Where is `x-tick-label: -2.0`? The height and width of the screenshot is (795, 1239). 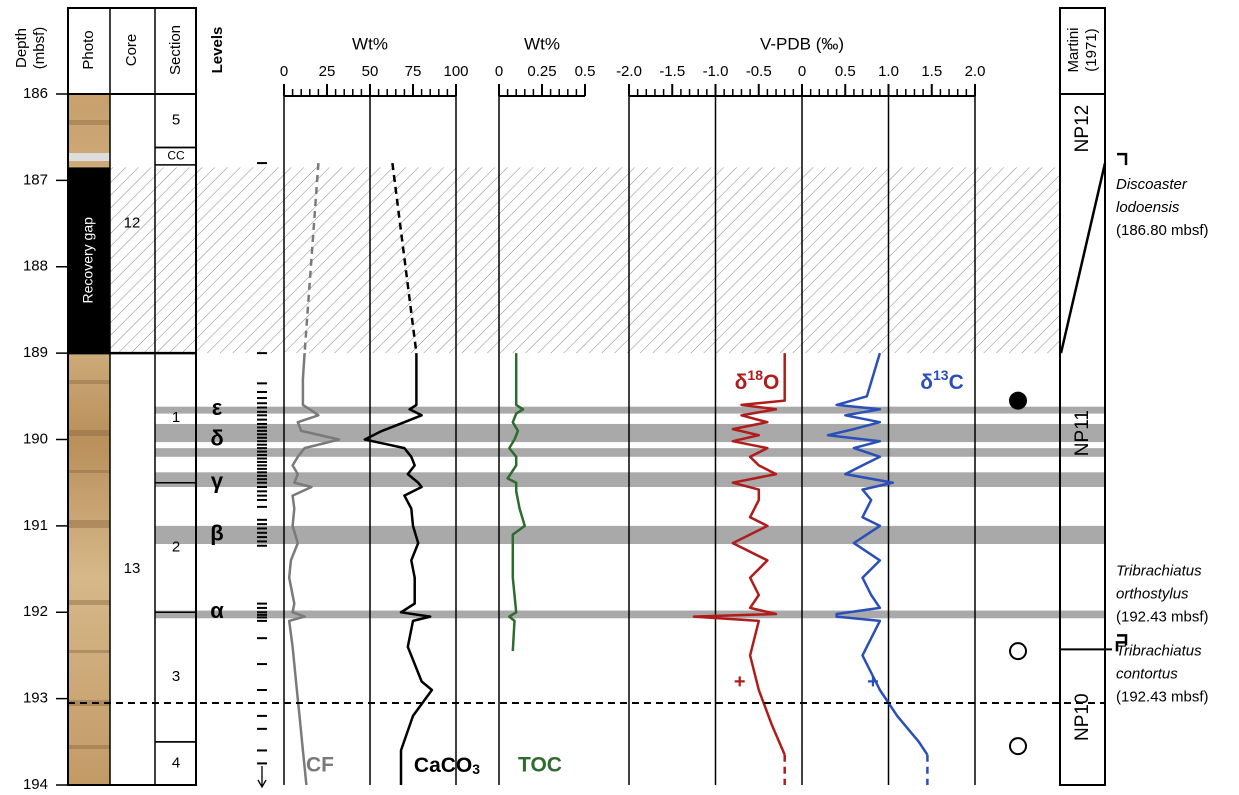 x-tick-label: -2.0 is located at coordinates (629, 71).